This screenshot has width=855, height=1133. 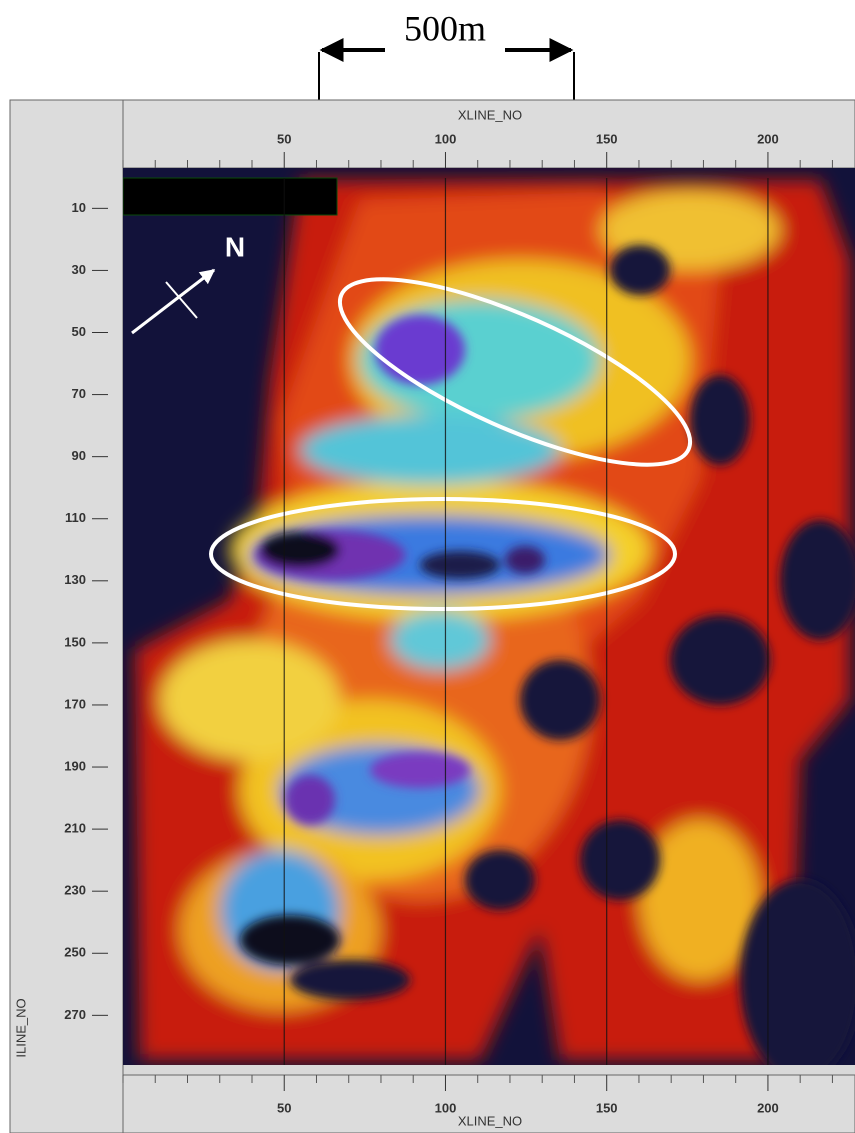 What do you see at coordinates (79, 393) in the screenshot?
I see `y-tick-label: 70` at bounding box center [79, 393].